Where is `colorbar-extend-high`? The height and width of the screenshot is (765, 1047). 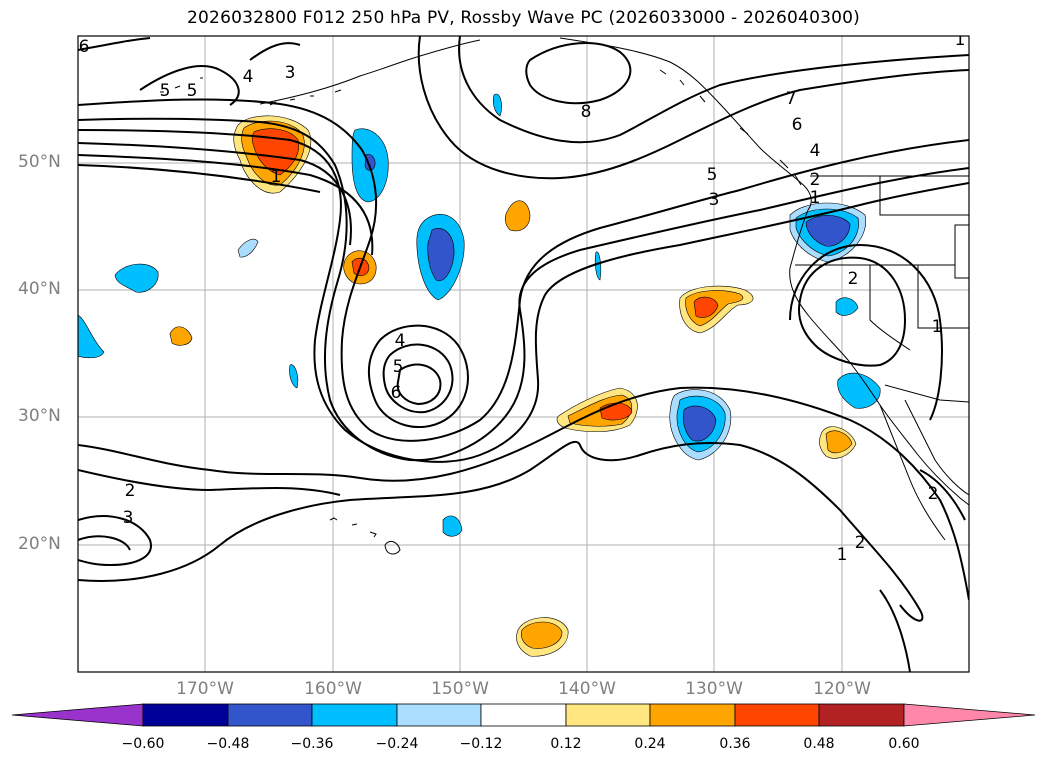
colorbar-extend-high is located at coordinates (969, 715).